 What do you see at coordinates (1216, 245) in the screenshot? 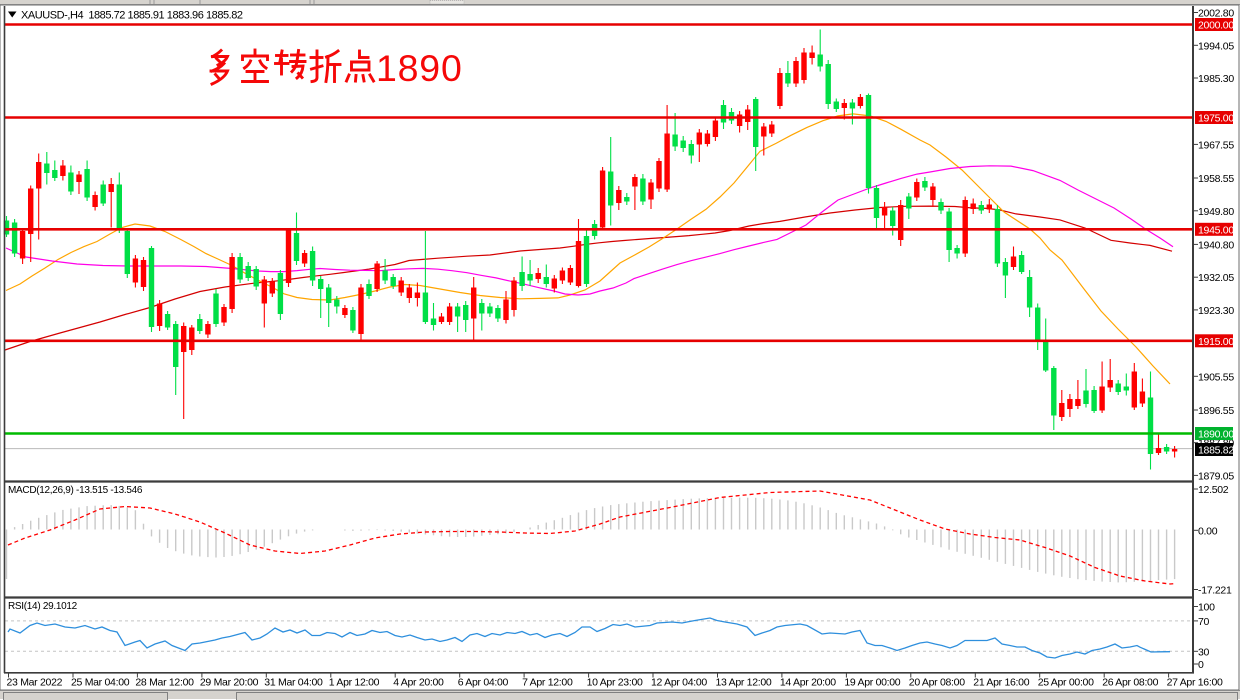
I see `svg-text: 1940.80` at bounding box center [1216, 245].